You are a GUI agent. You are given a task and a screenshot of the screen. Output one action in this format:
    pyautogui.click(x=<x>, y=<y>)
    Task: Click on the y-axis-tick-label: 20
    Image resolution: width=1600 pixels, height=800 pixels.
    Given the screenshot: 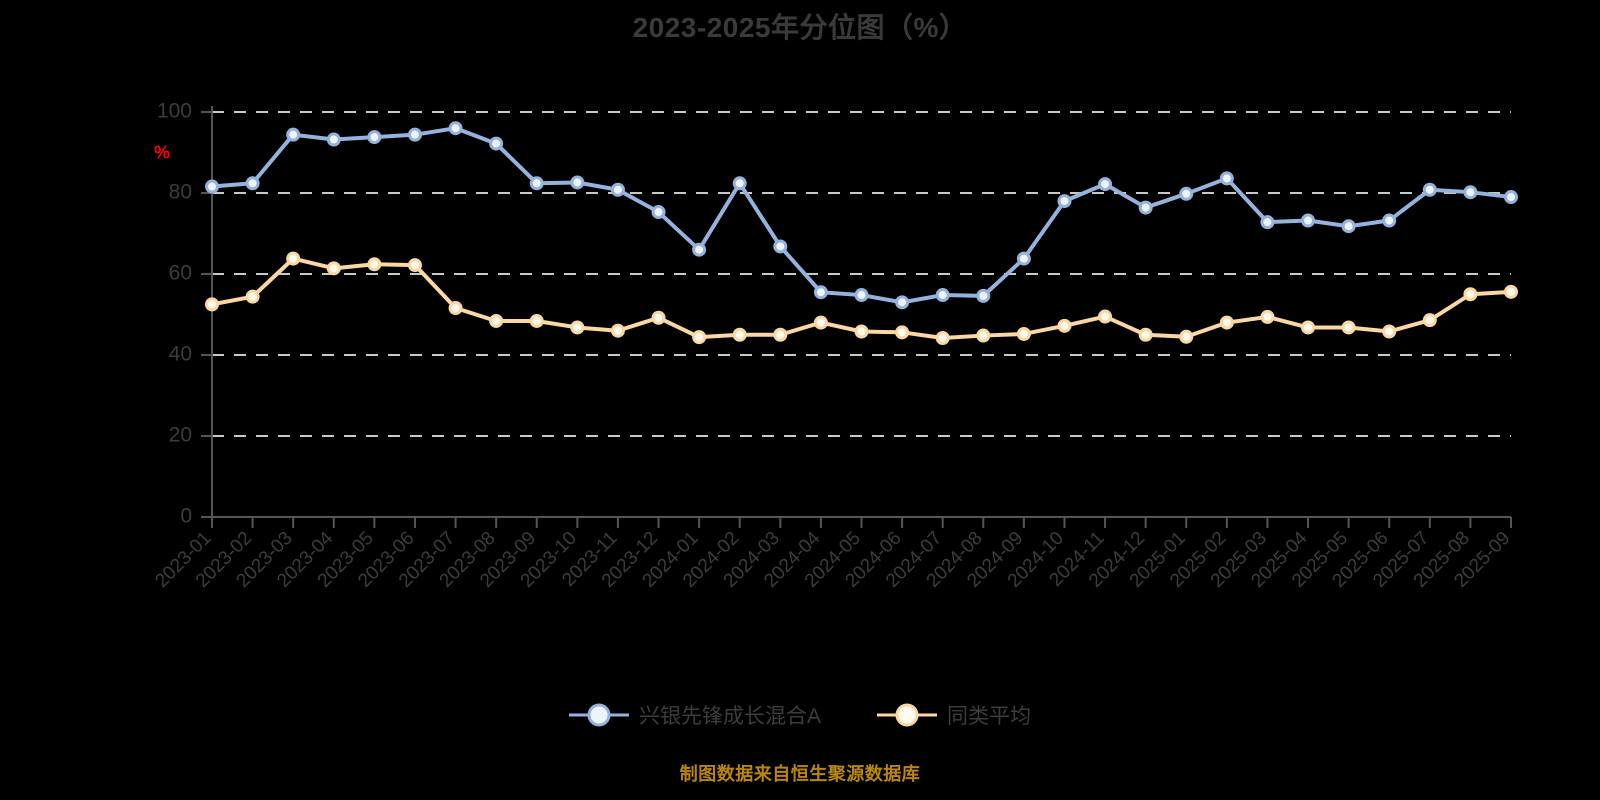 What is the action you would take?
    pyautogui.click(x=180, y=435)
    